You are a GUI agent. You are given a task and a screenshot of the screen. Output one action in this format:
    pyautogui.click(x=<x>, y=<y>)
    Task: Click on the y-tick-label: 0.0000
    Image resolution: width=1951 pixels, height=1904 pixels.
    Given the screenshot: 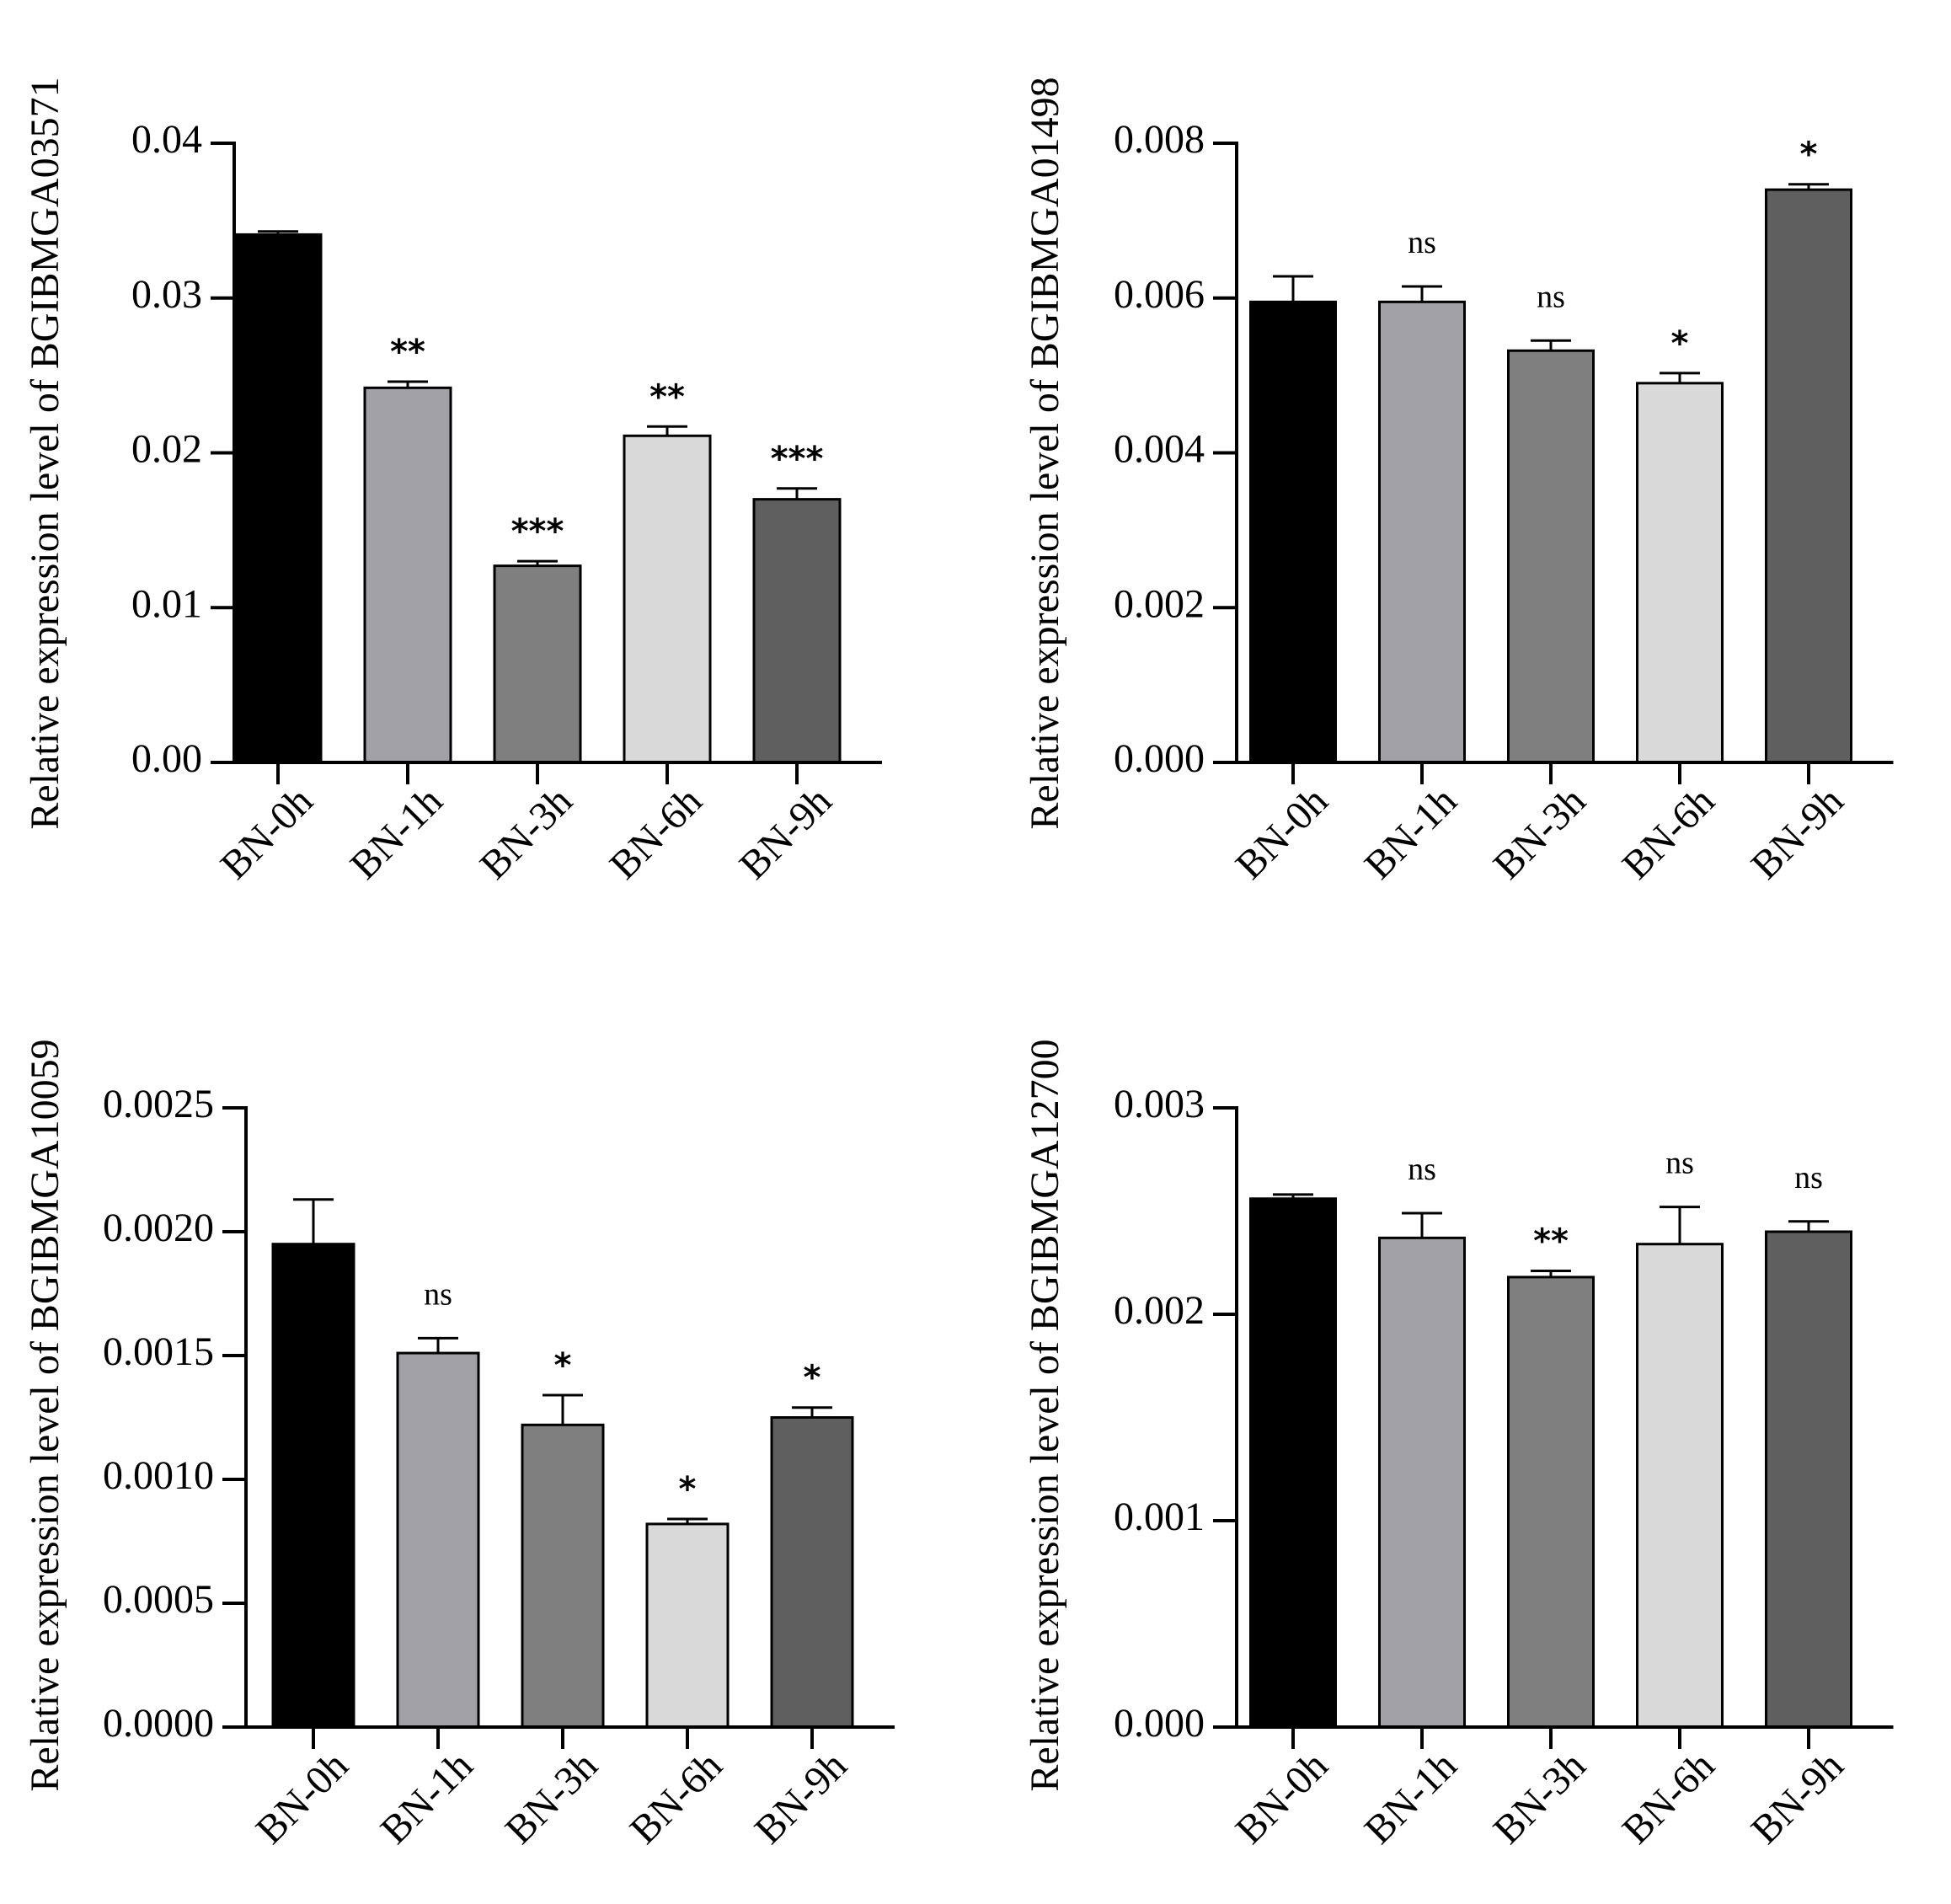 What is the action you would take?
    pyautogui.click(x=158, y=1723)
    